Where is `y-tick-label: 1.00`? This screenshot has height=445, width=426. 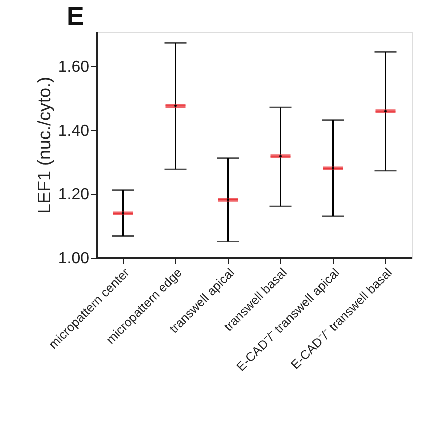
y-tick-label: 1.00 is located at coordinates (74, 259).